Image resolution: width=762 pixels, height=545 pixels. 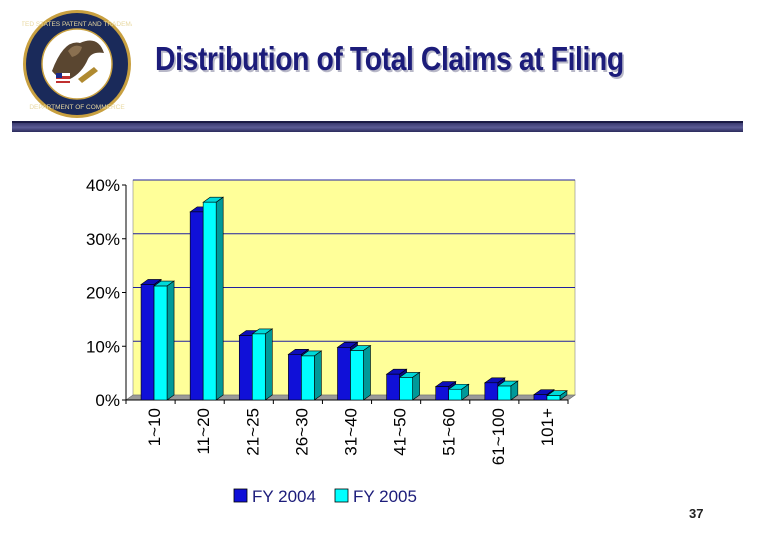 What do you see at coordinates (400, 432) in the screenshot?
I see `x-tick-label: 41~50` at bounding box center [400, 432].